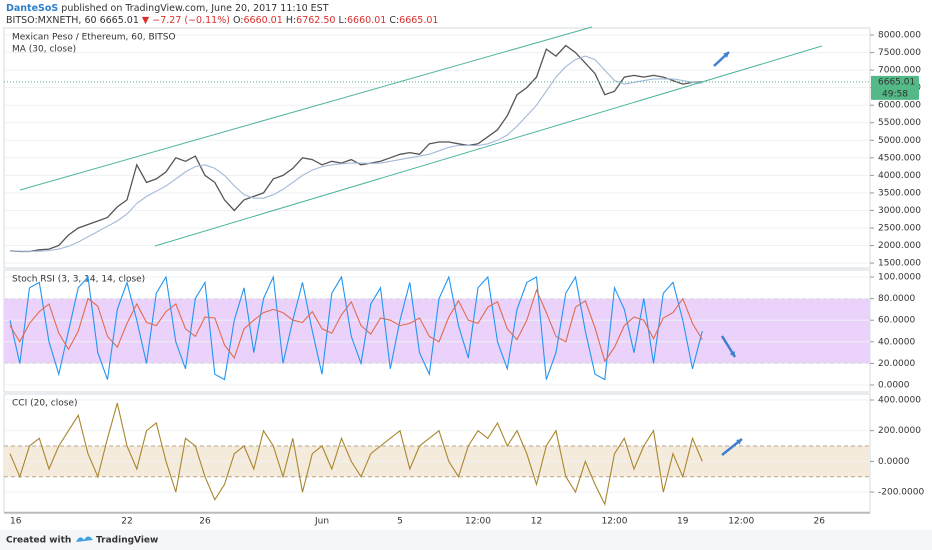 This screenshot has width=932, height=550. Describe the element at coordinates (896, 299) in the screenshot. I see `y-tick-label: 80.0000` at that location.